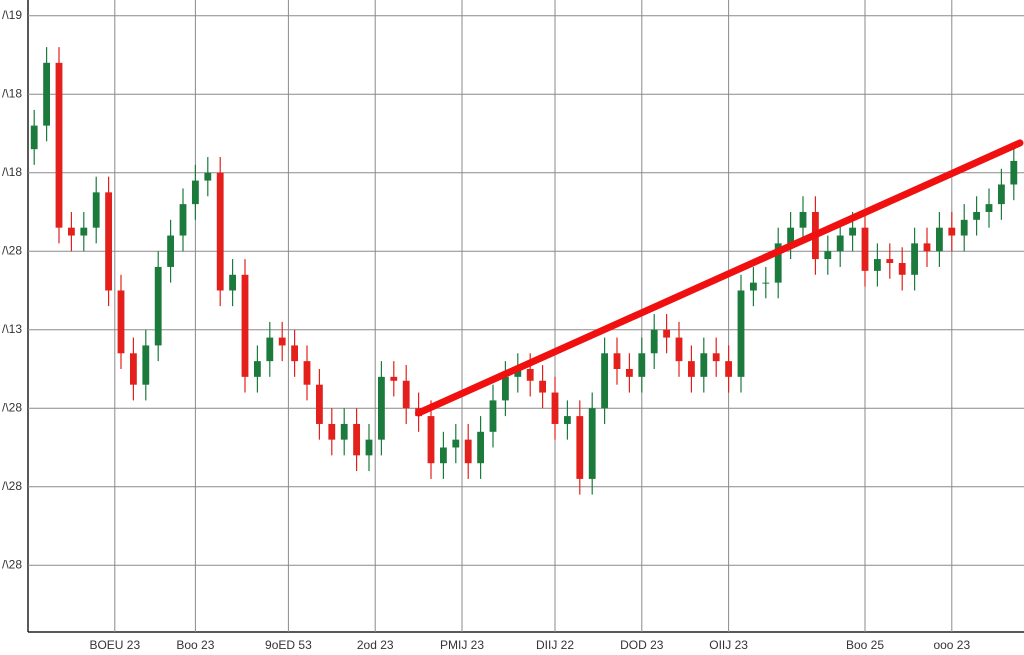 Image resolution: width=1024 pixels, height=655 pixels. What do you see at coordinates (12, 329) in the screenshot?
I see `y-tick-label: /\13` at bounding box center [12, 329].